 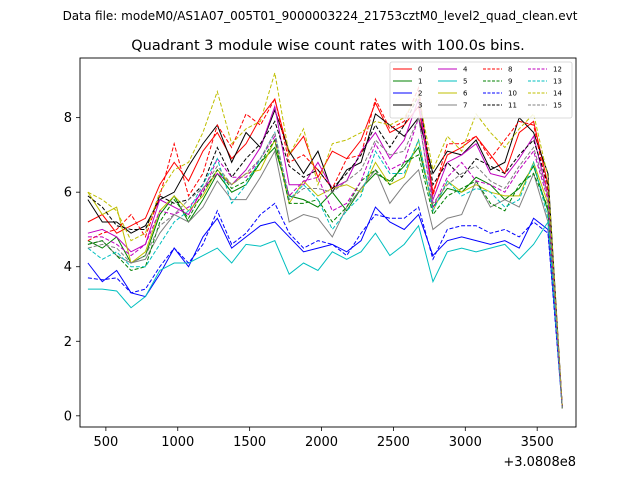 I want to click on y-tick-label: 2, so click(x=68, y=342).